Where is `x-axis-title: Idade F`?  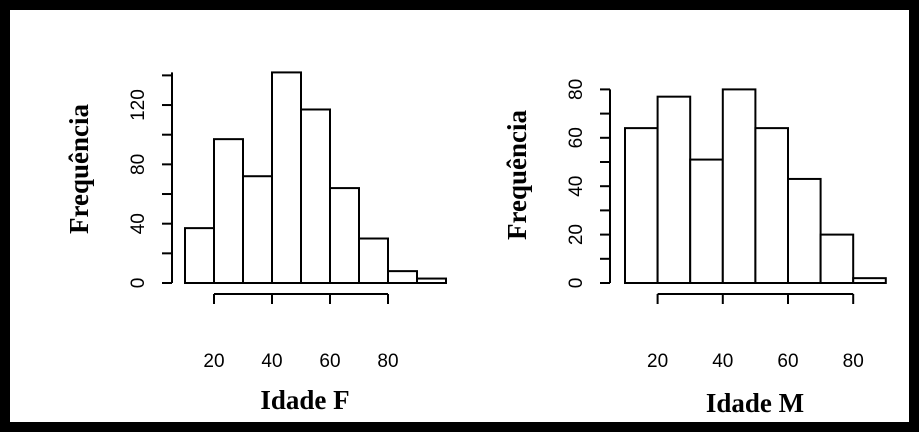
x-axis-title: Idade F is located at coordinates (304, 400).